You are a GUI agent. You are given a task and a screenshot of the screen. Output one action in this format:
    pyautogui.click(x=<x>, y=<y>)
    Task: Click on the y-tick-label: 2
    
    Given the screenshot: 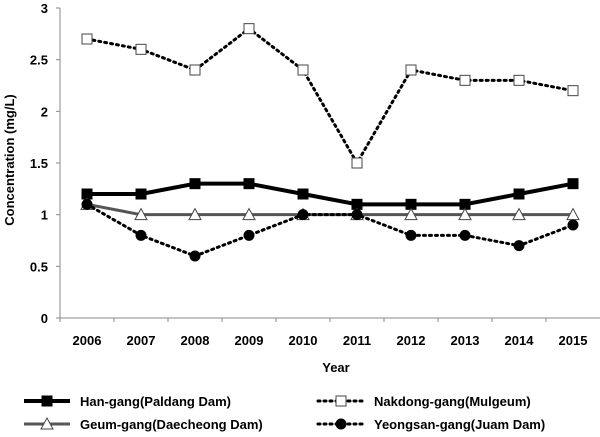 What is the action you would take?
    pyautogui.click(x=44, y=111)
    